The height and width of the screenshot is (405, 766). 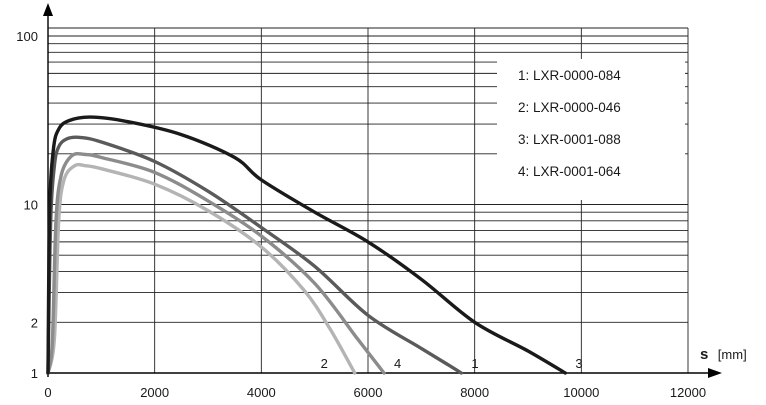 I want to click on x-axis-title: s [mm], so click(x=723, y=354).